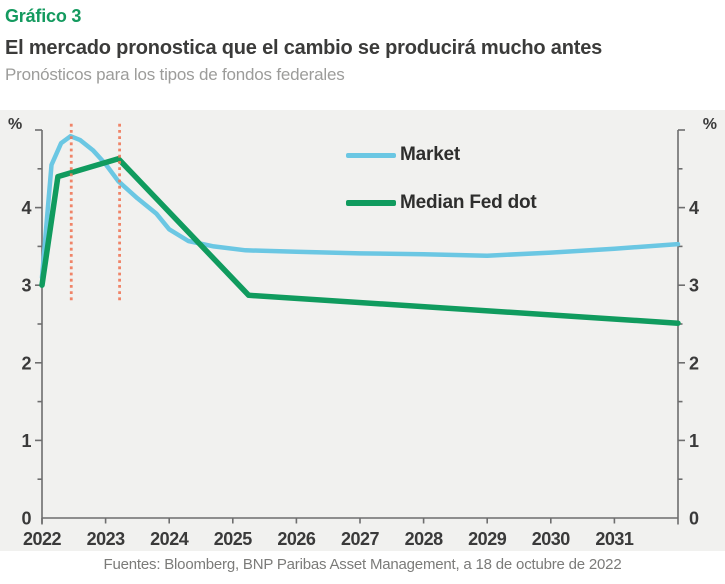 This screenshot has height=584, width=725. What do you see at coordinates (43, 16) in the screenshot?
I see `figure-number: Gráfico 3` at bounding box center [43, 16].